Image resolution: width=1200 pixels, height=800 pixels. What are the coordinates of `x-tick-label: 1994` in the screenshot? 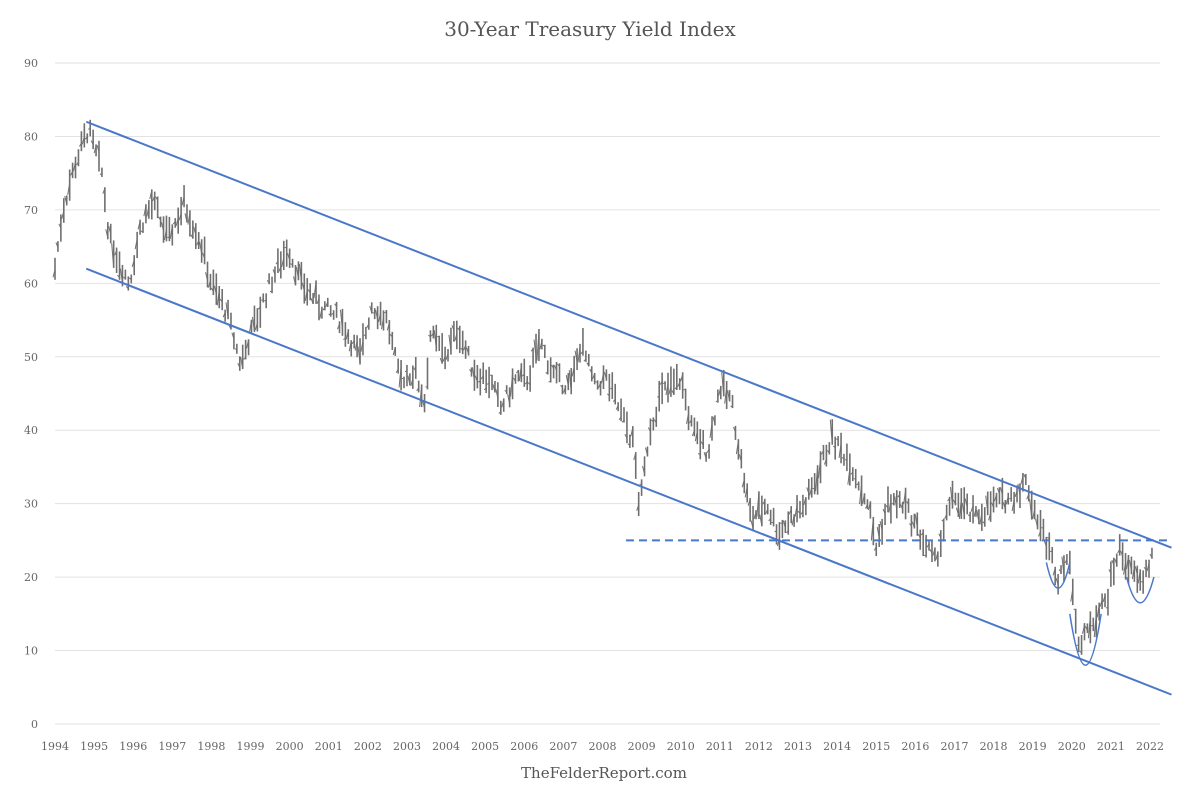 It's located at (55, 746).